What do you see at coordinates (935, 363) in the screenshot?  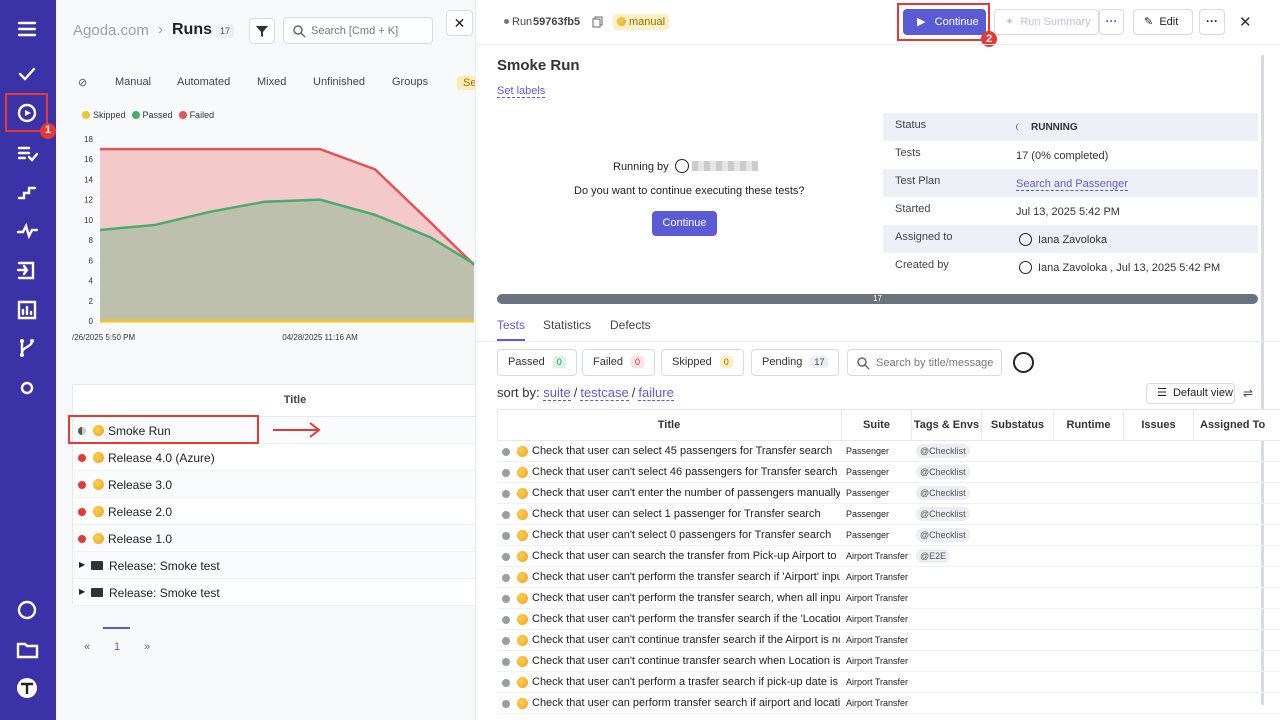 I see `search-placeholder: Search by title/message` at bounding box center [935, 363].